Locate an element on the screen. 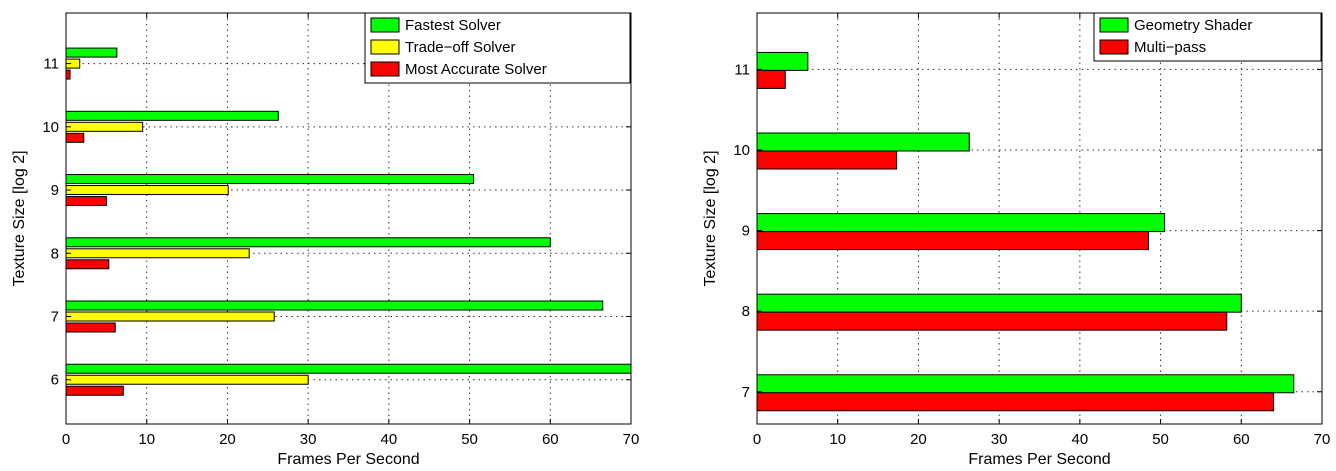 The height and width of the screenshot is (471, 1336). legend-swatch-multi-pass is located at coordinates (1114, 47).